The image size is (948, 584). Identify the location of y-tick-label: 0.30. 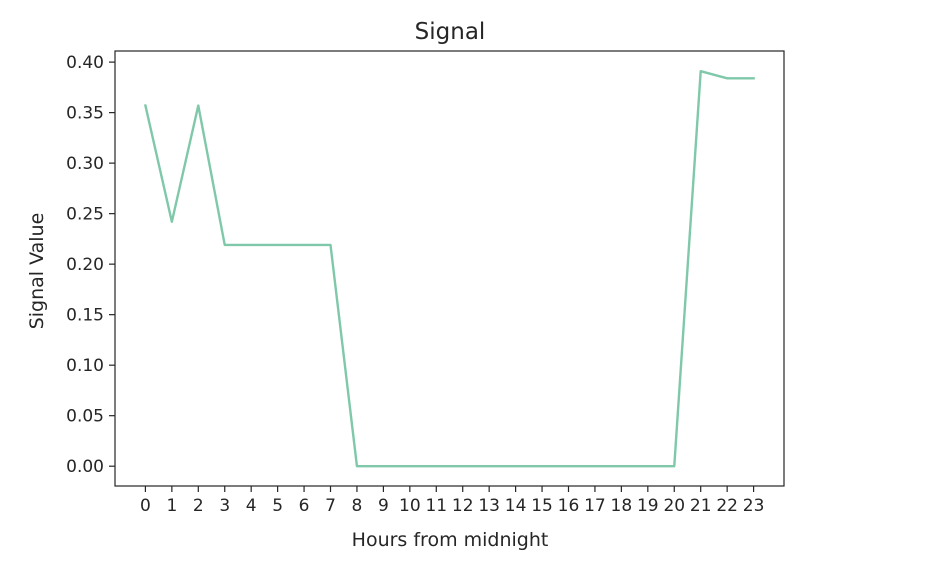
(85, 164).